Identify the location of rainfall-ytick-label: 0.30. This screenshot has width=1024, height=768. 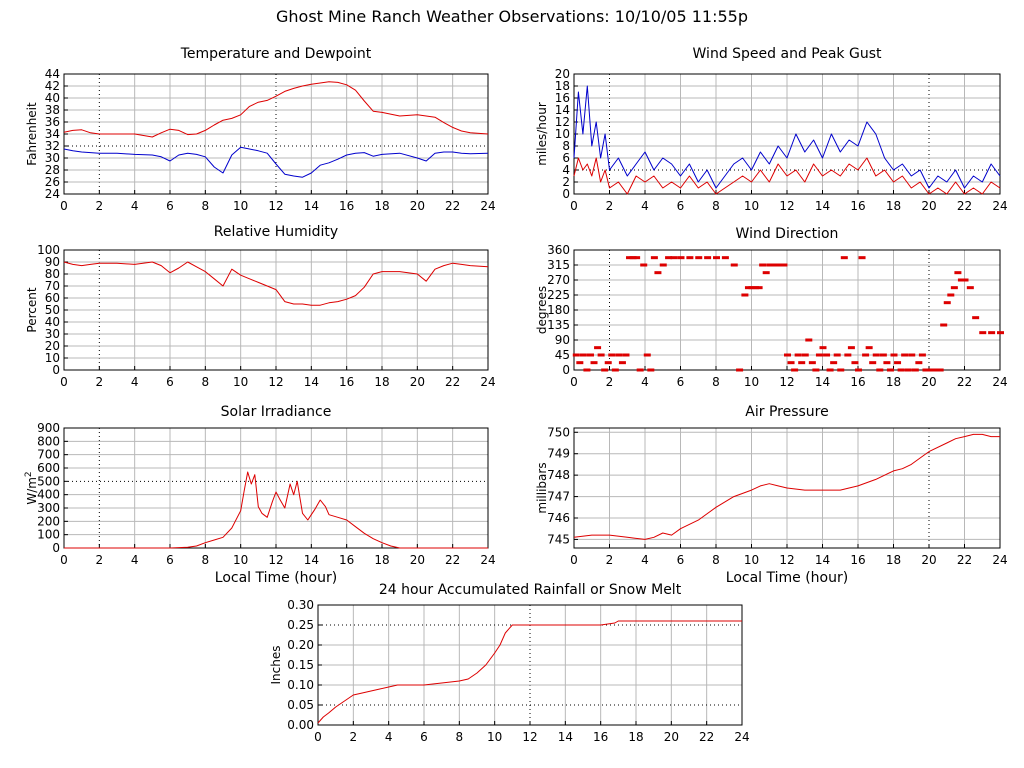
(300, 605).